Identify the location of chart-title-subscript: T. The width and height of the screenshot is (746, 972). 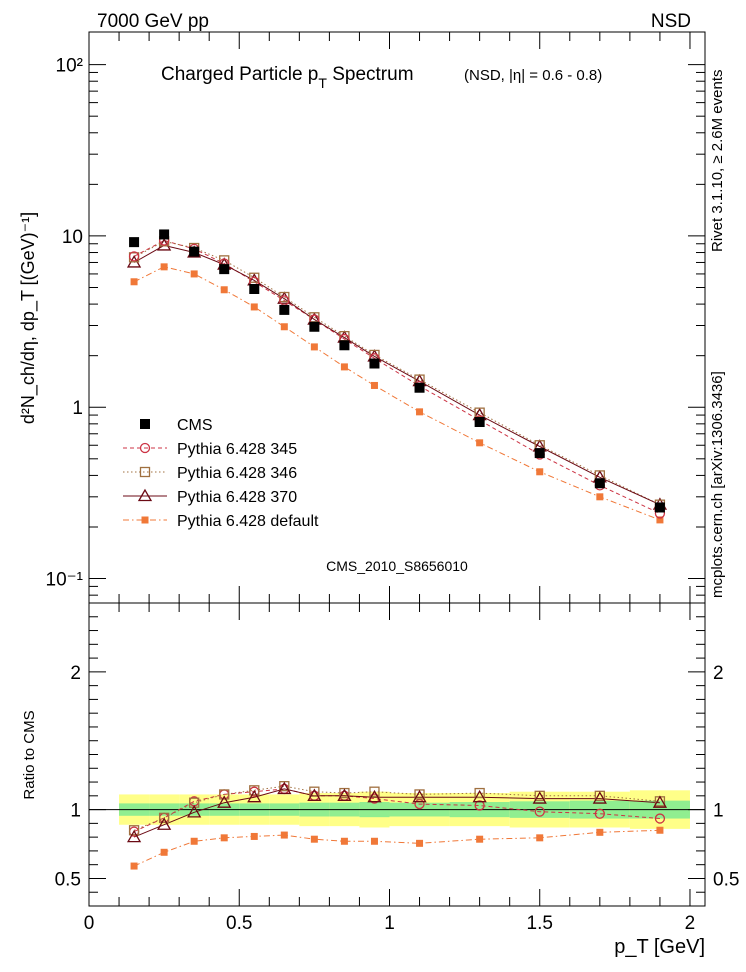
(322, 83).